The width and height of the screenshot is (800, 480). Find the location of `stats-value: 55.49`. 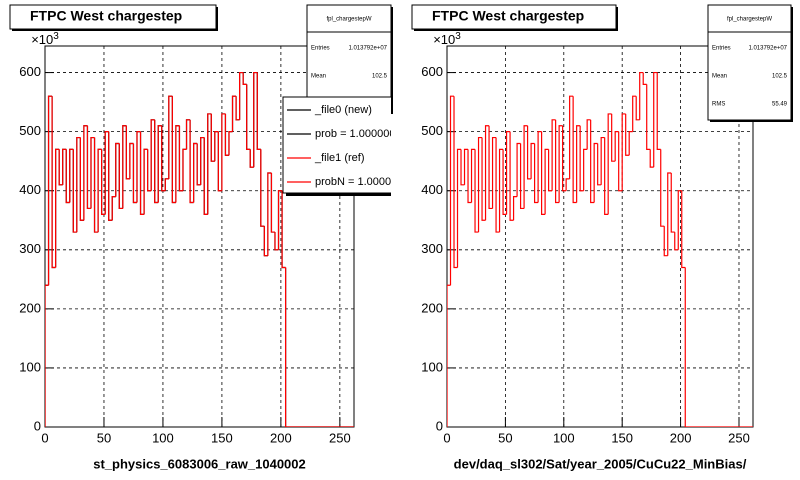

stats-value: 55.49 is located at coordinates (780, 105).